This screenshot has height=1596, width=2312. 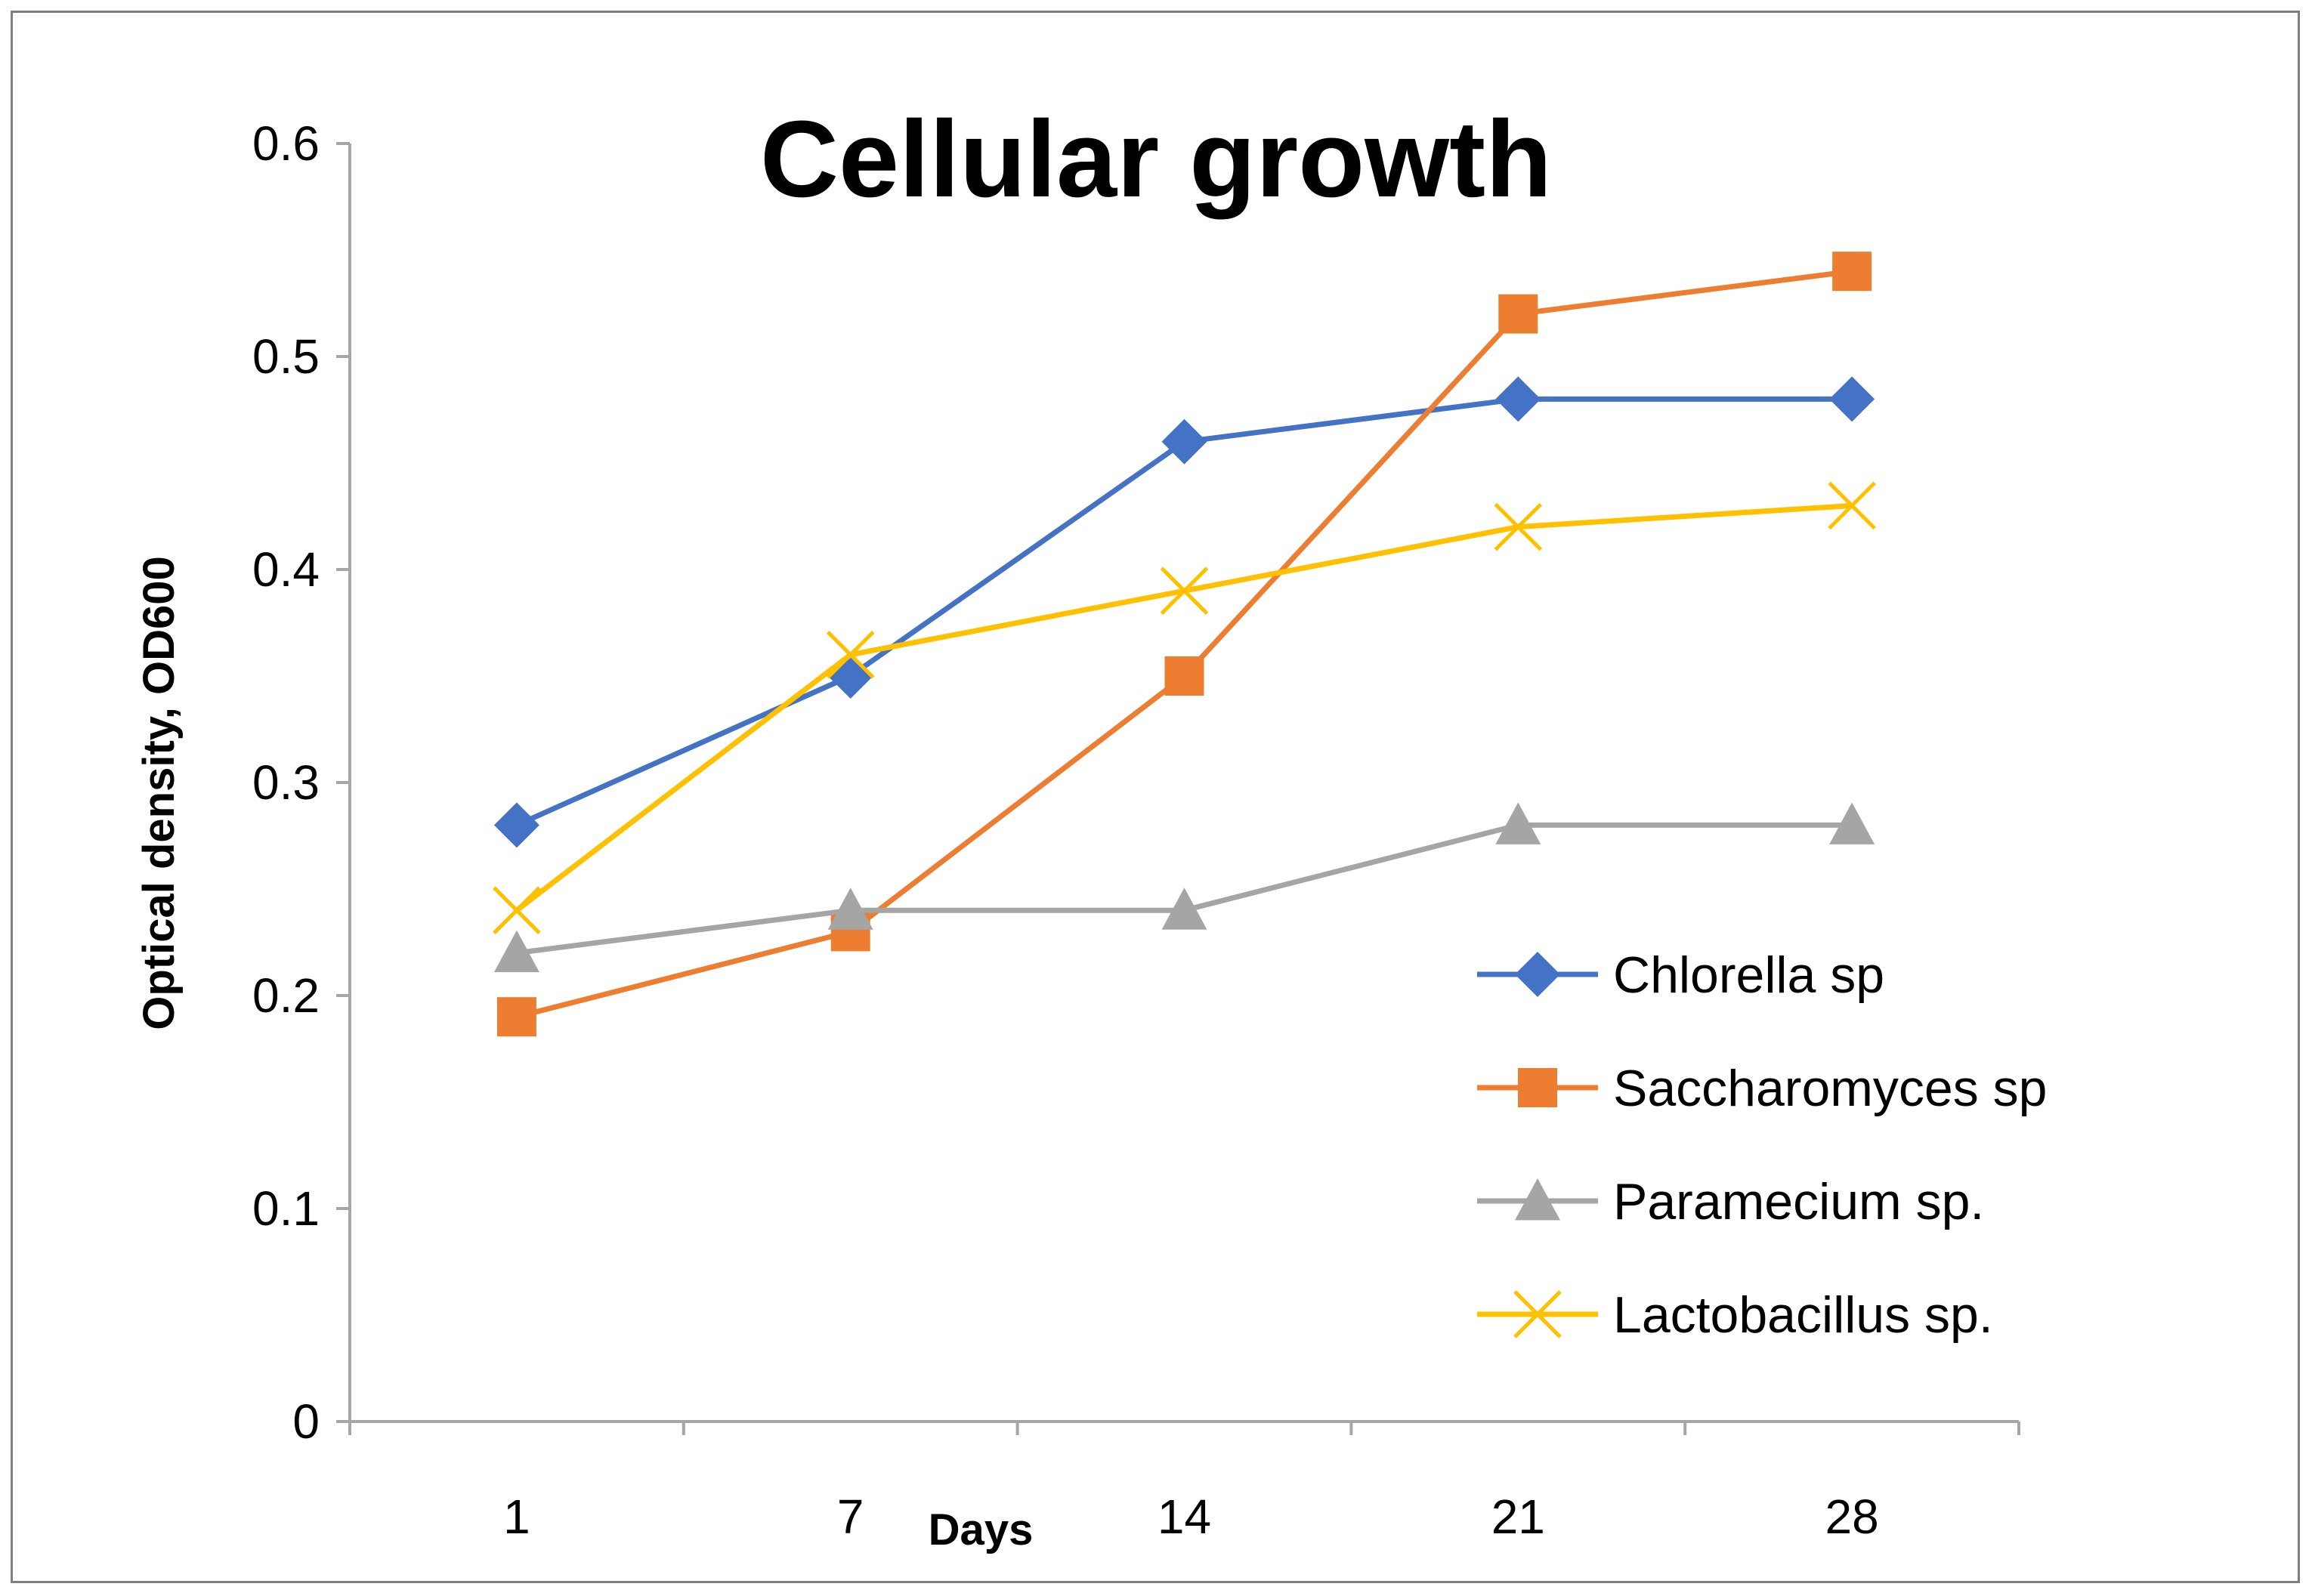 I want to click on y-tick-label: 0, so click(x=306, y=1421).